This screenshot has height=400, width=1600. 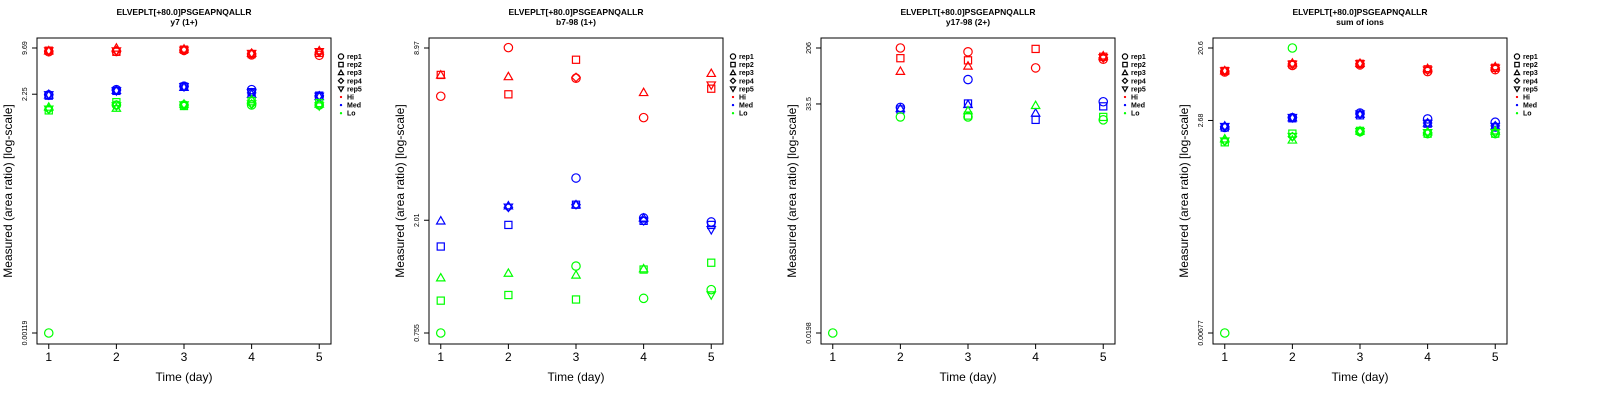 What do you see at coordinates (1517, 64) in the screenshot?
I see `legend-symbol-rep2` at bounding box center [1517, 64].